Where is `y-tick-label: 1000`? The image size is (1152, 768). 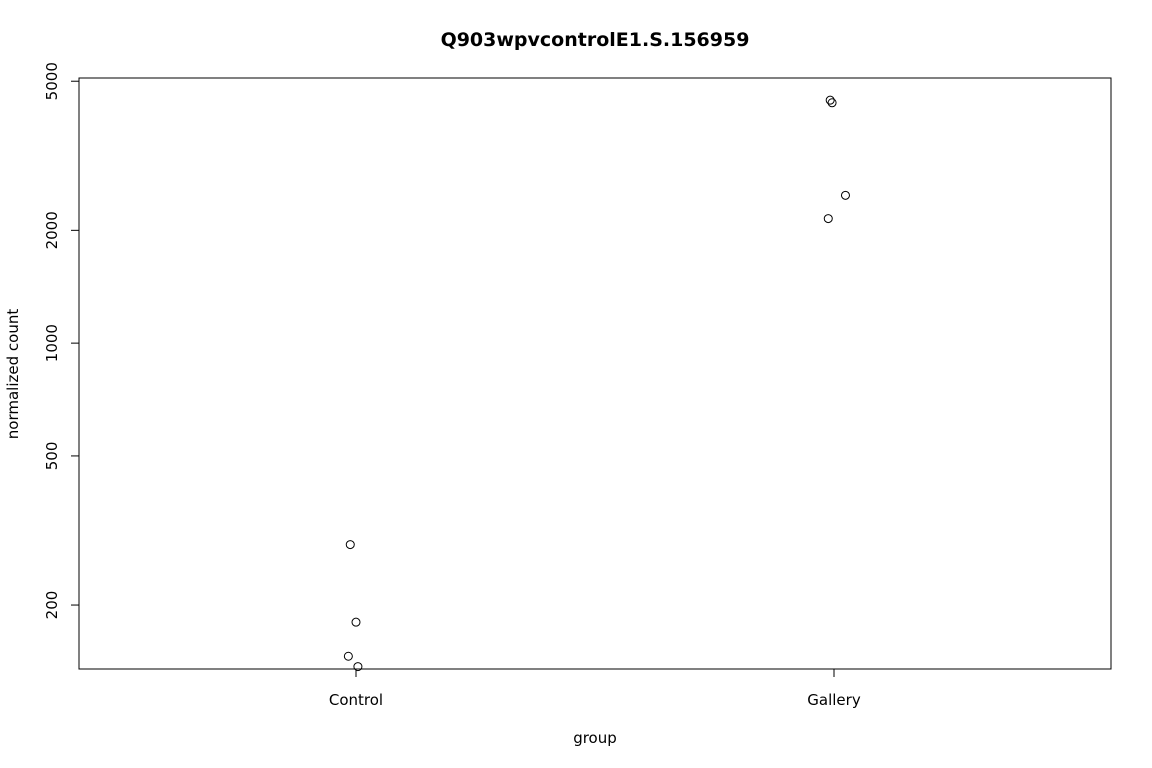
y-tick-label: 1000 is located at coordinates (52, 343).